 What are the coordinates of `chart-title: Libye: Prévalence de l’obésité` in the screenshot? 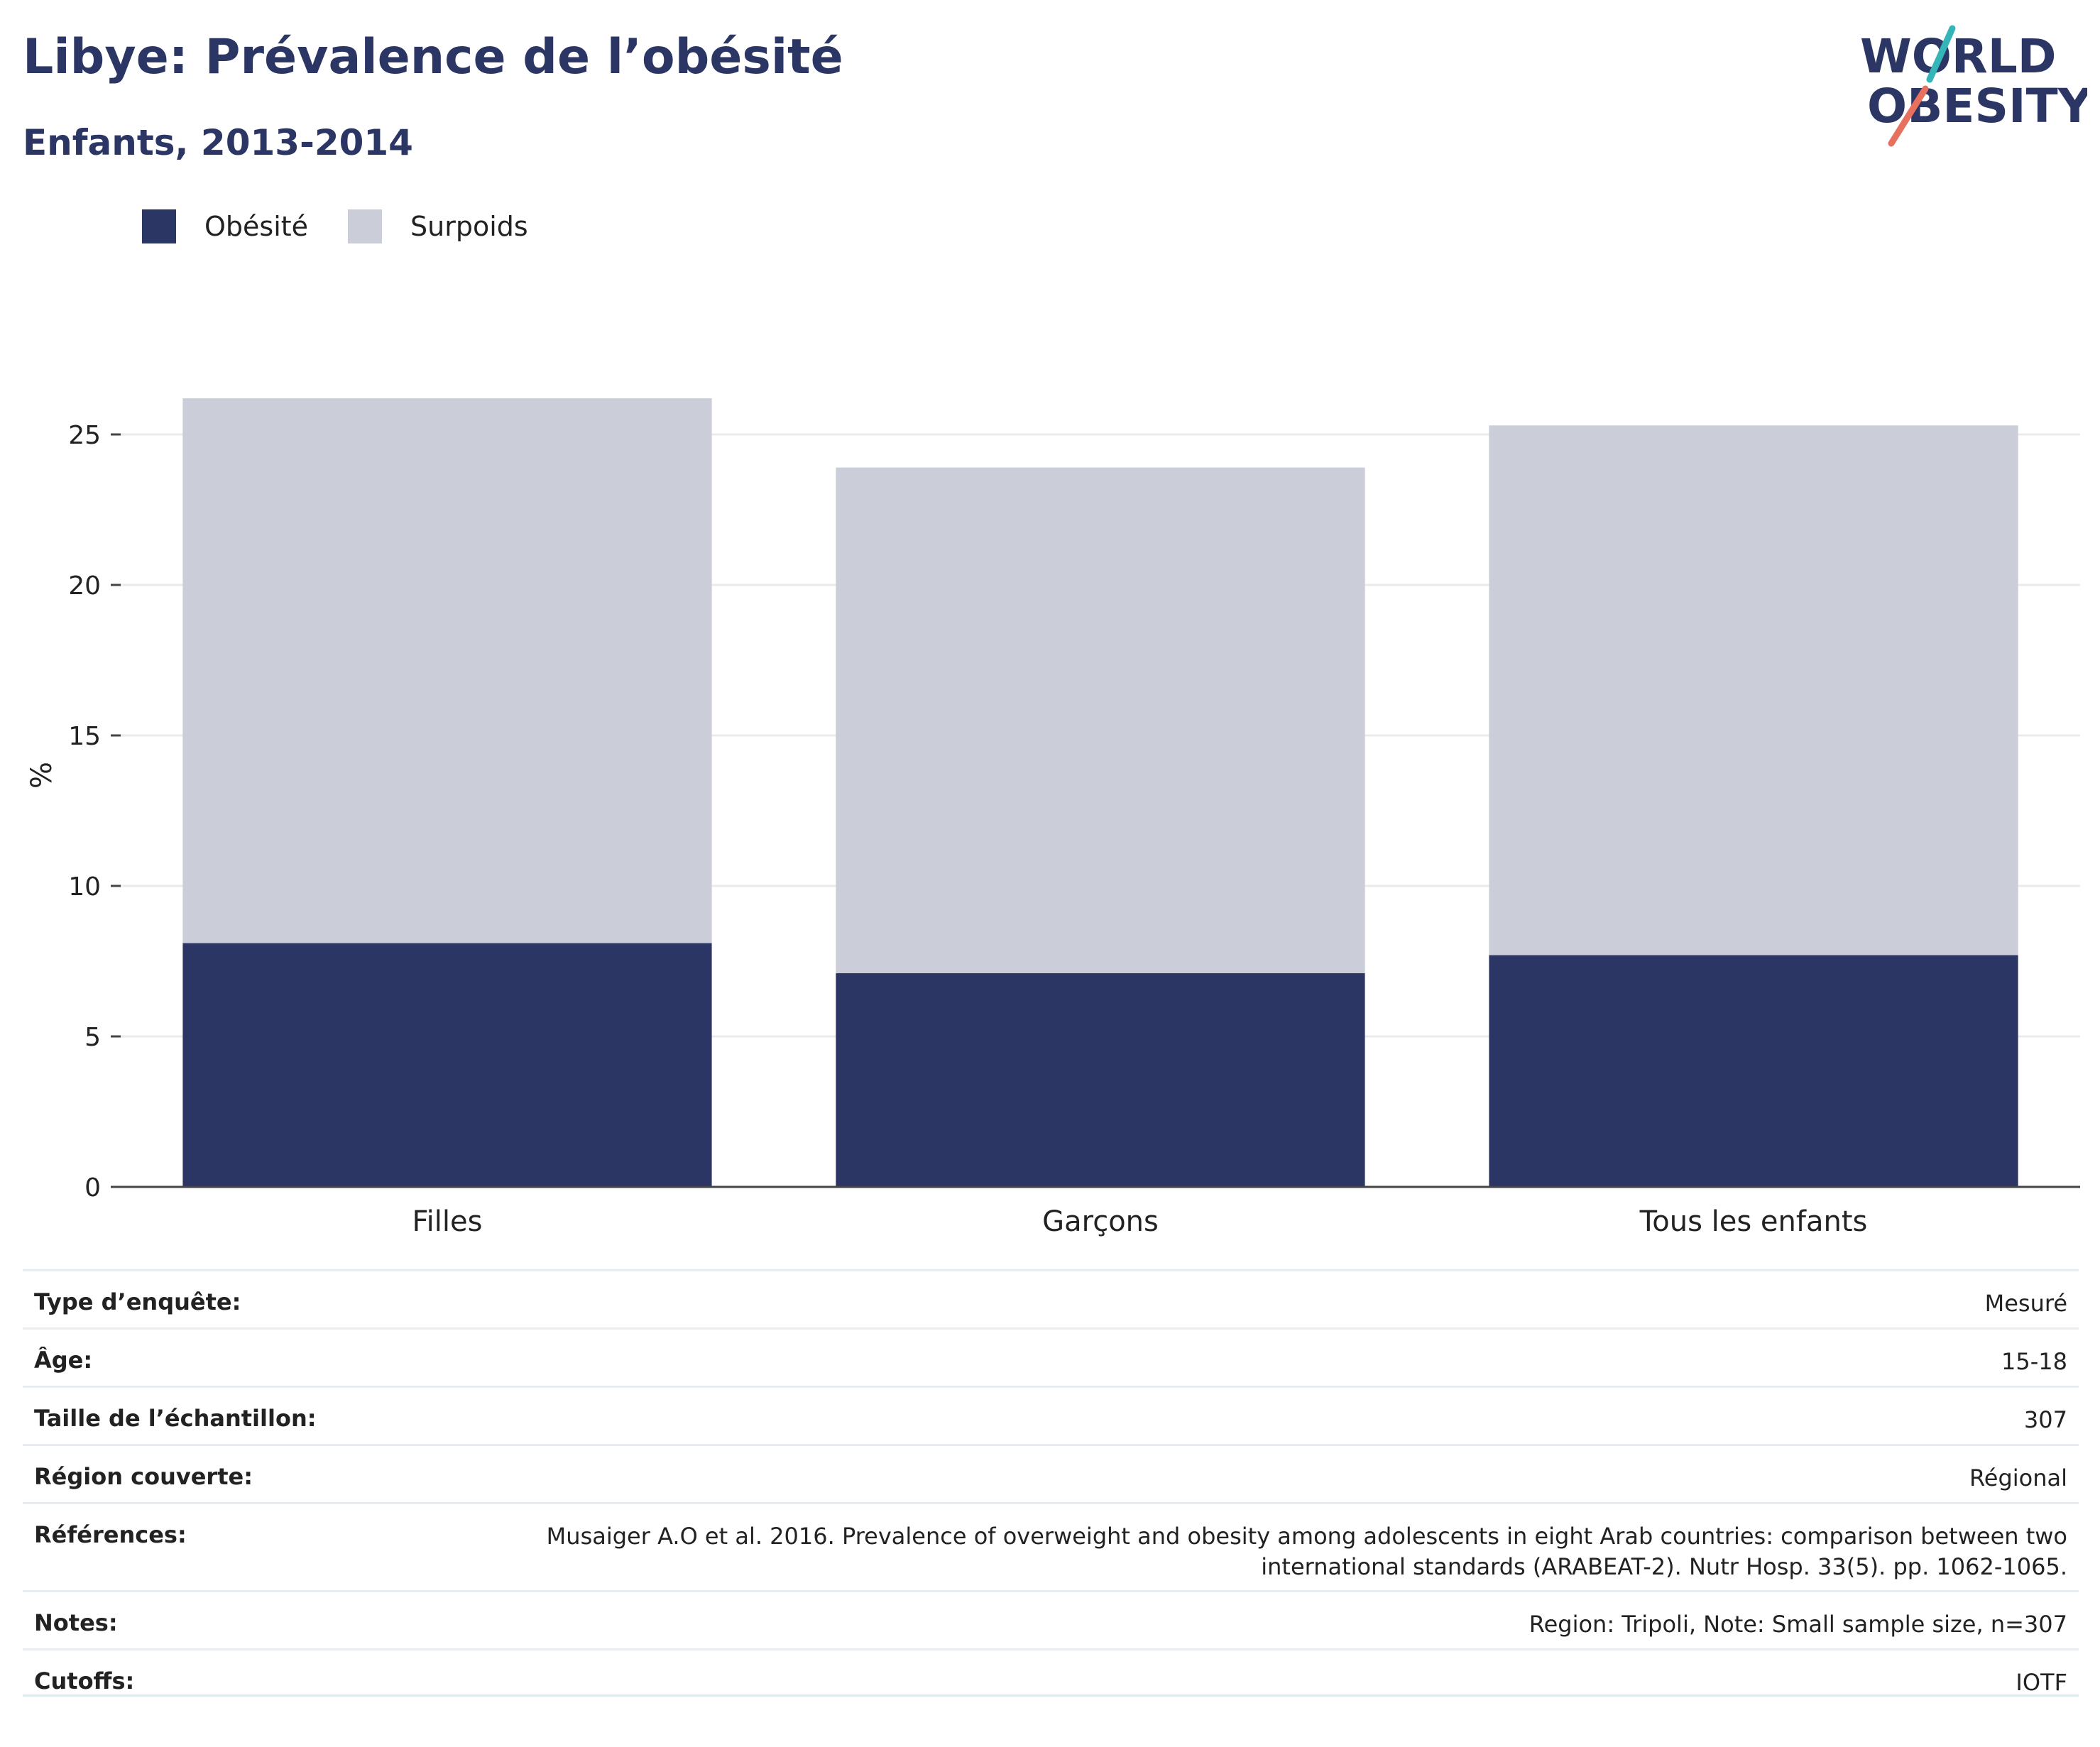 It's located at (433, 57).